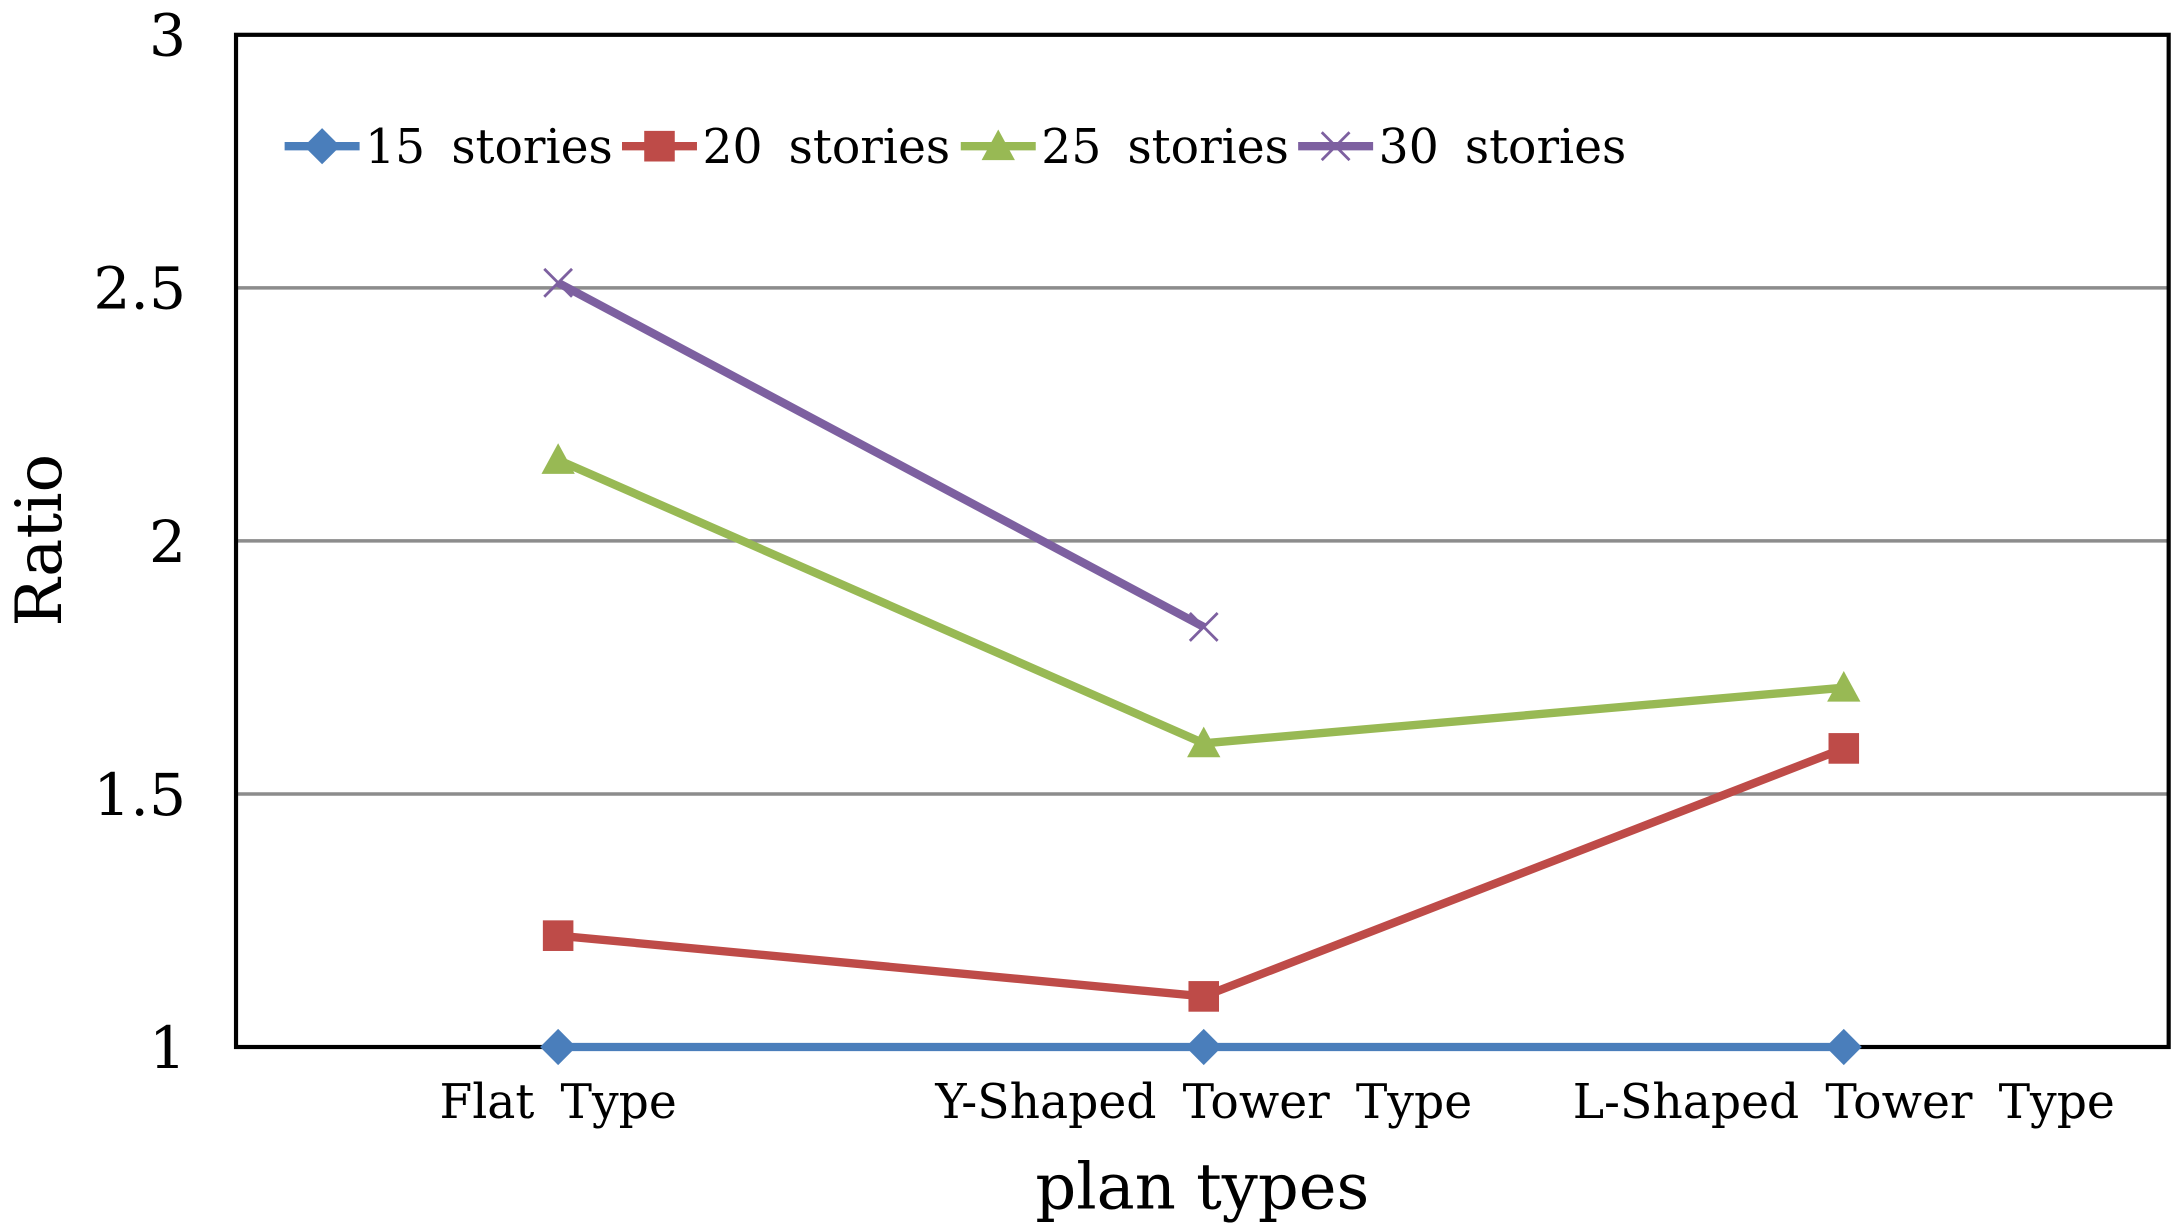 This screenshot has height=1228, width=2177. What do you see at coordinates (40, 540) in the screenshot?
I see `y-axis-label: Ratio` at bounding box center [40, 540].